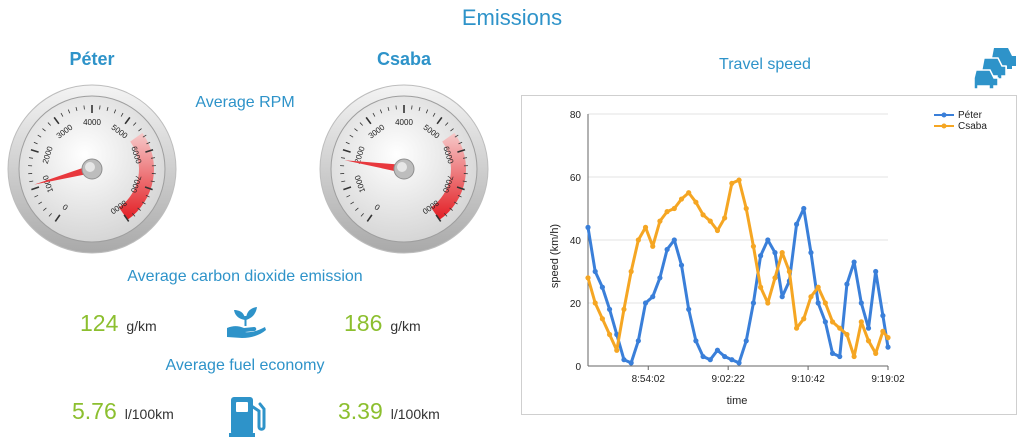 The width and height of the screenshot is (1024, 441). What do you see at coordinates (970, 115) in the screenshot?
I see `legend-label-peter: Péter` at bounding box center [970, 115].